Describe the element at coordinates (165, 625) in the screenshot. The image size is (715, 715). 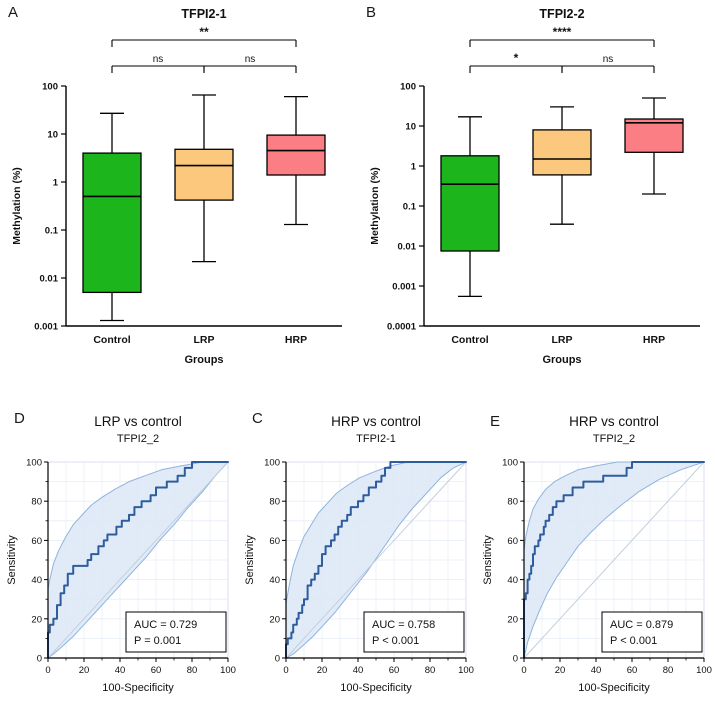
I see `svg-text: AUC = 0.729` at that location.